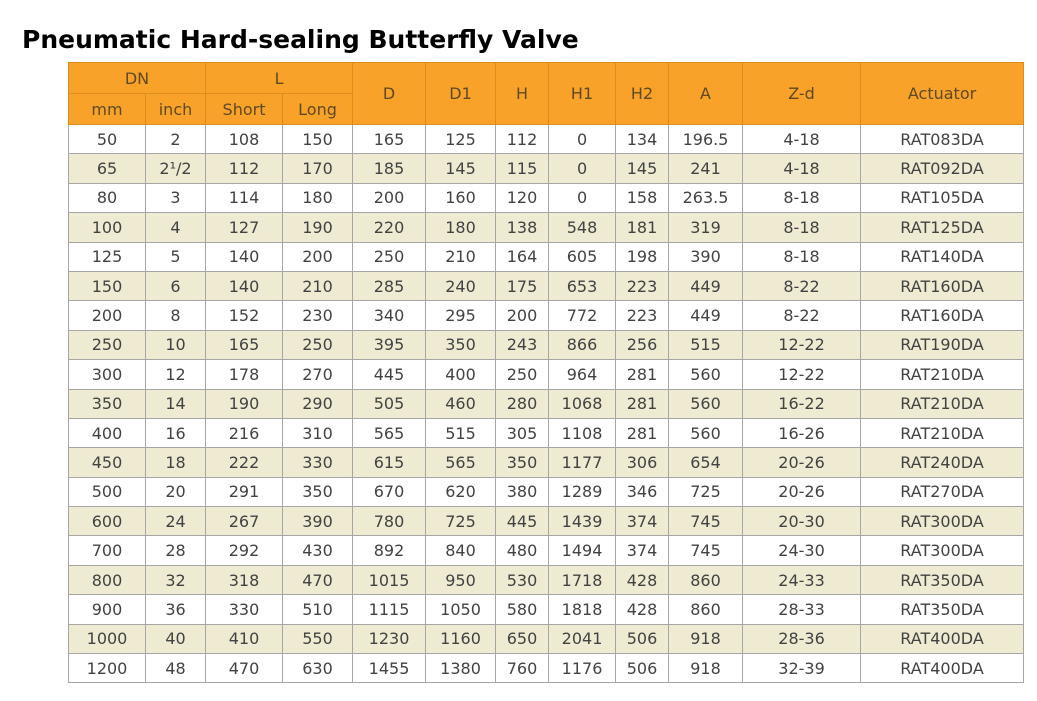 The width and height of the screenshot is (1037, 701). I want to click on cell-z-d: 16-22, so click(802, 403).